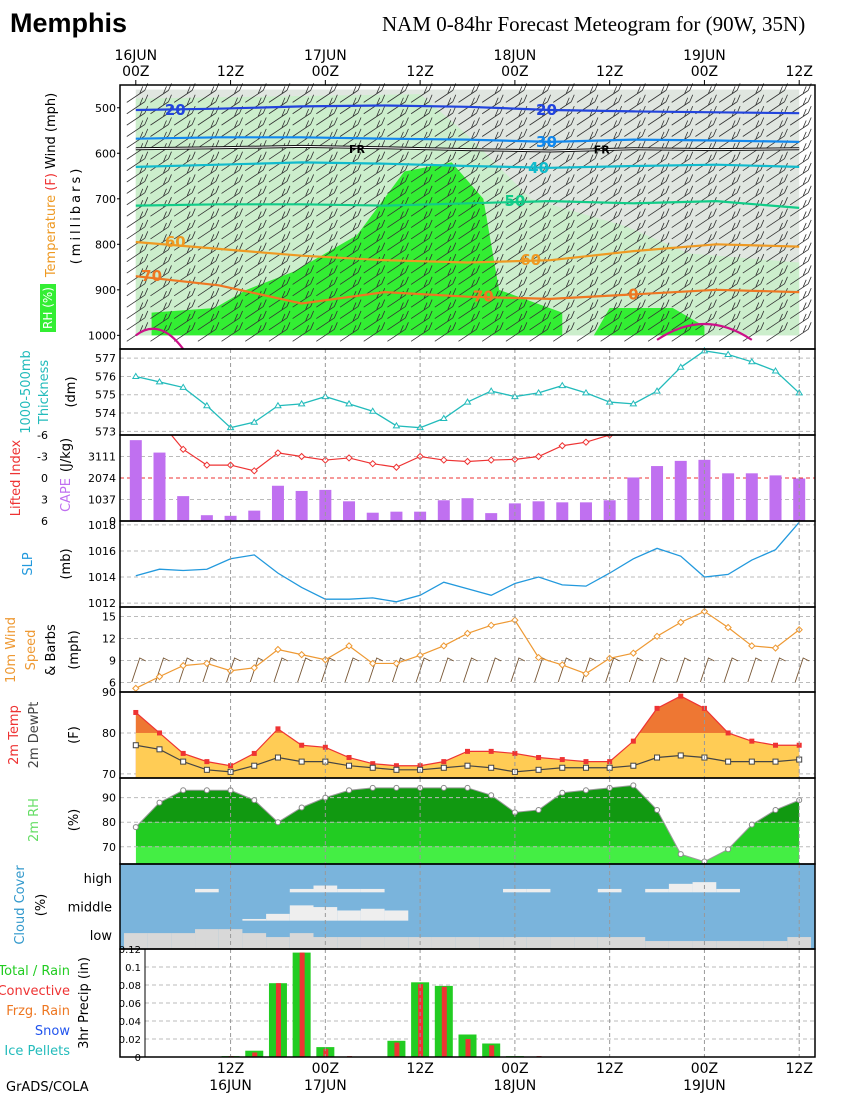 This screenshot has height=1100, width=850. I want to click on temp-tick: 90, so click(109, 692).